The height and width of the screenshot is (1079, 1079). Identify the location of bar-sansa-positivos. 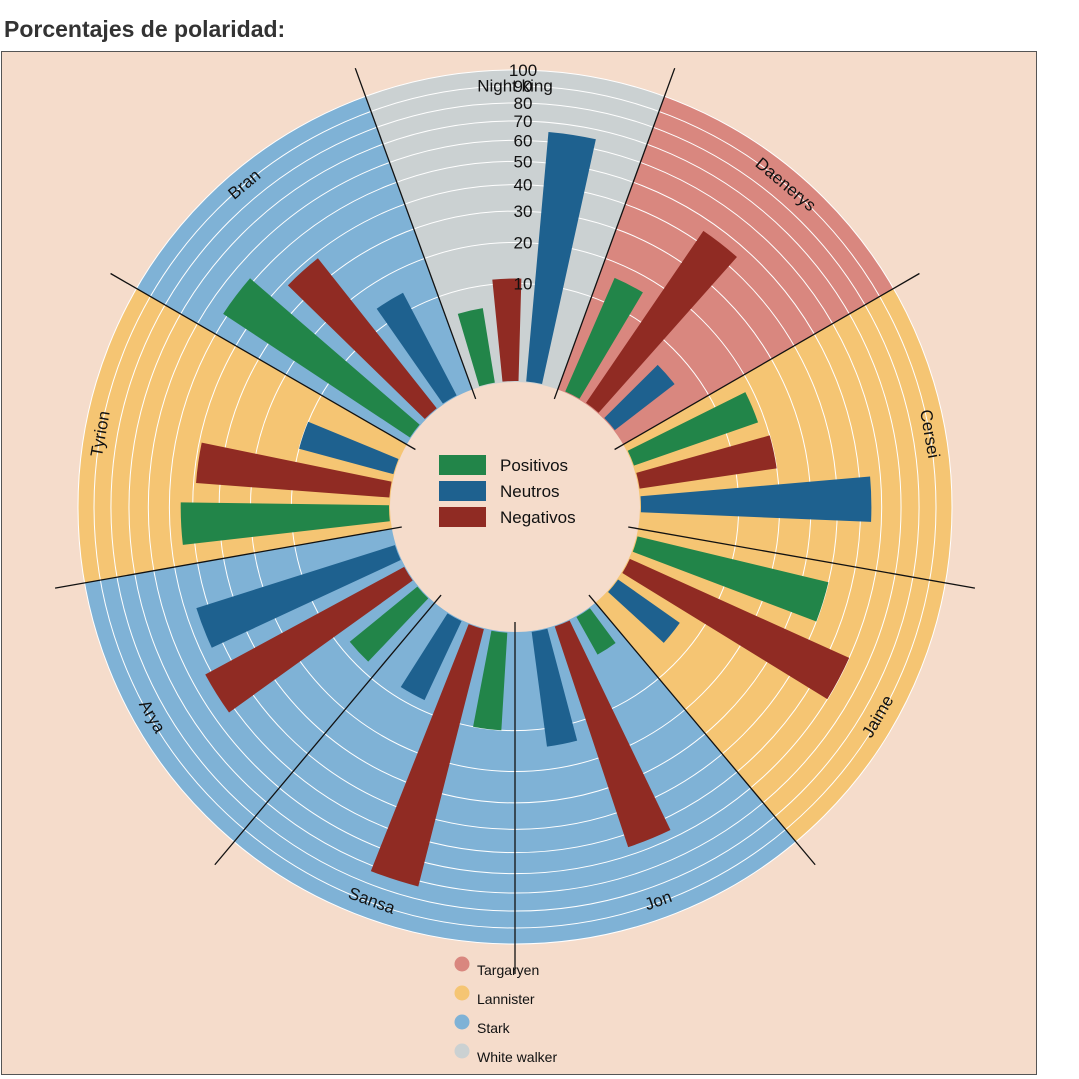
(490, 680).